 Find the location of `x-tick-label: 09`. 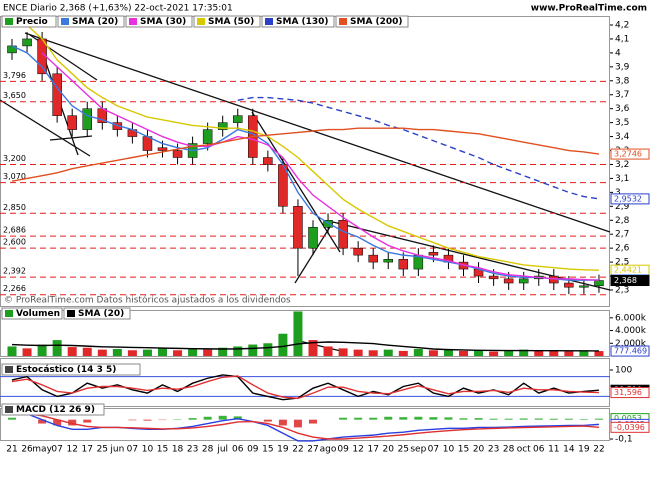

x-tick-label: 09 is located at coordinates (253, 450).